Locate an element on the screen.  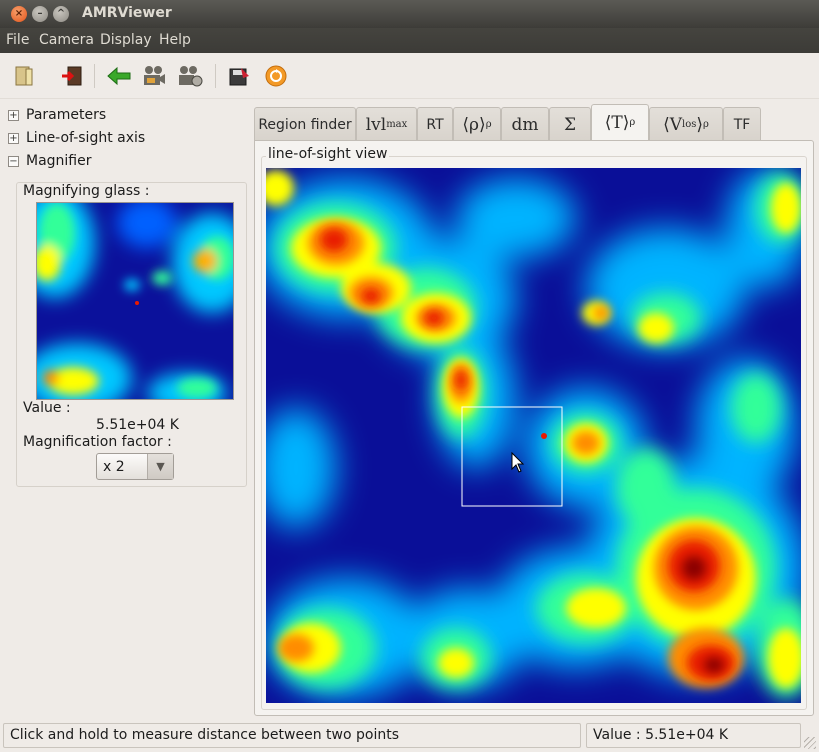
tab-sigma: Σ is located at coordinates (570, 124).